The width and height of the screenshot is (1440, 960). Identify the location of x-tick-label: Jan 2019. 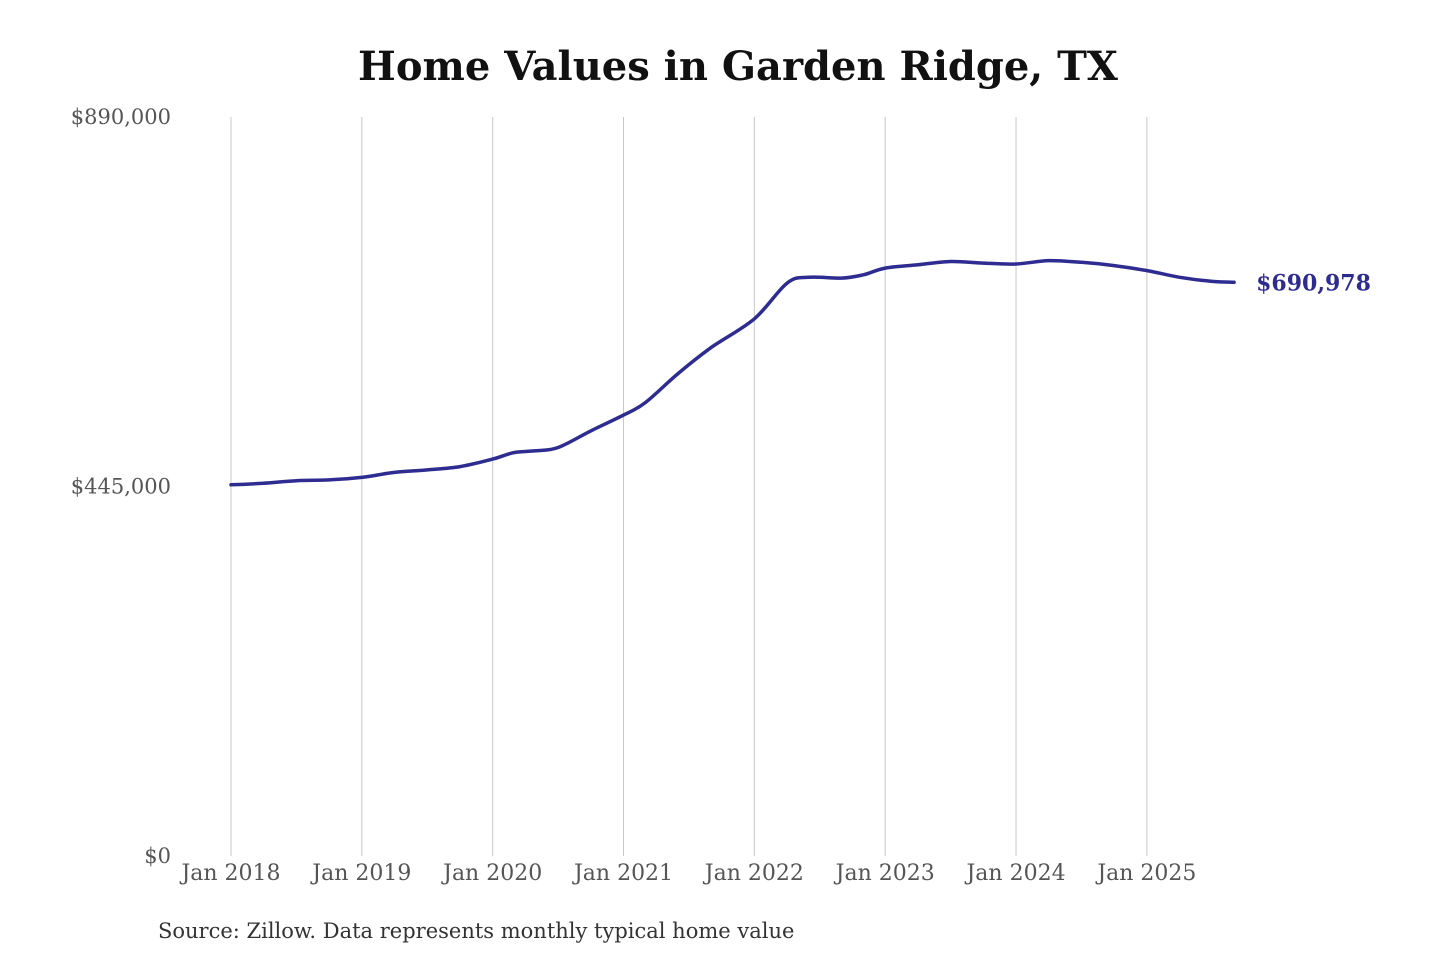
(360, 873).